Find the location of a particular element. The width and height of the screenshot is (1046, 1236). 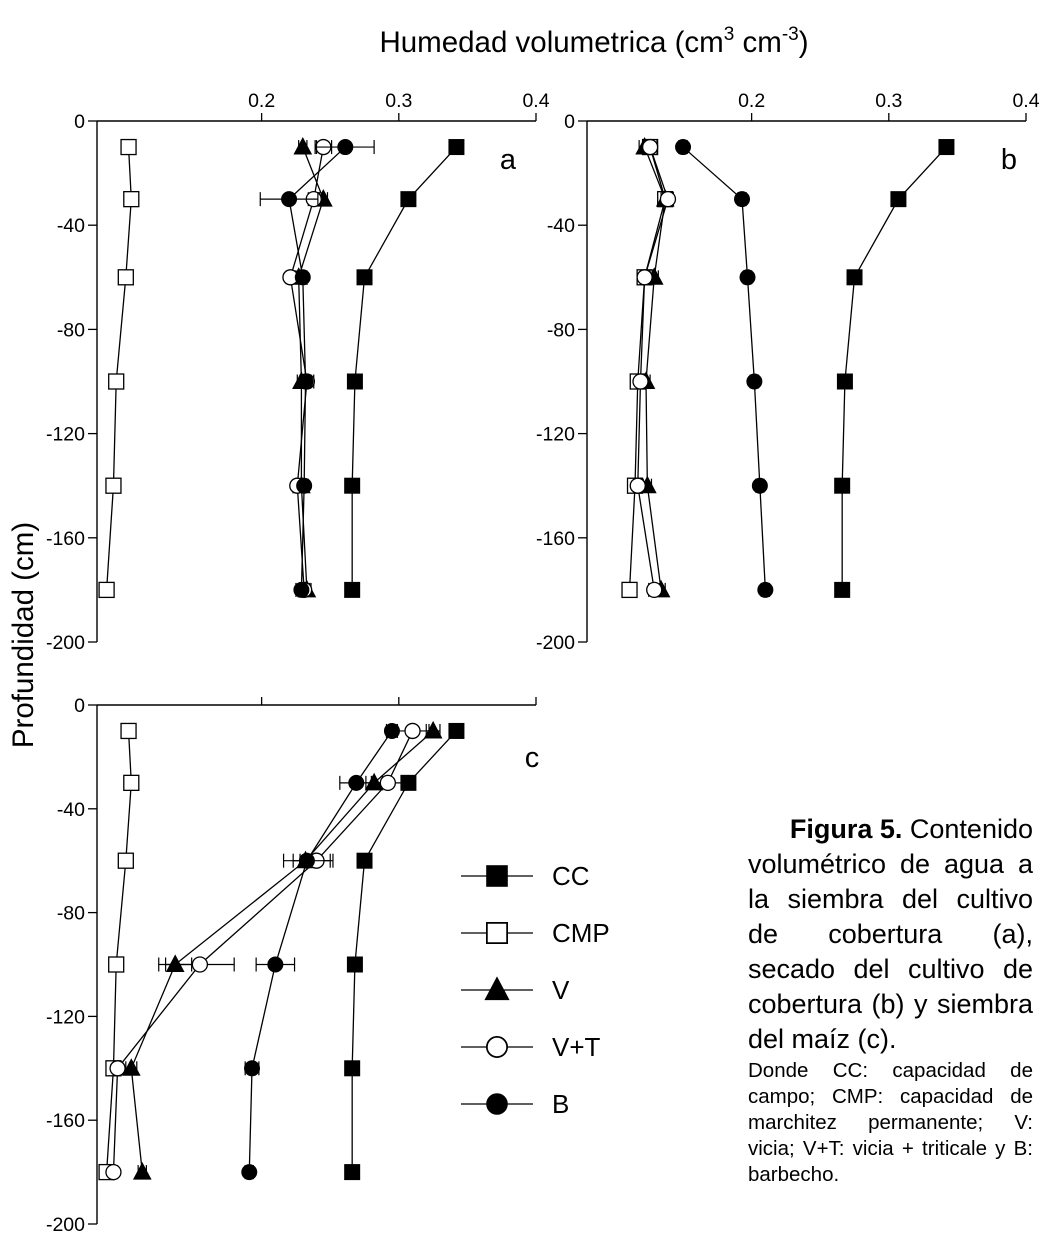

legend-item: CMP is located at coordinates (535, 933).